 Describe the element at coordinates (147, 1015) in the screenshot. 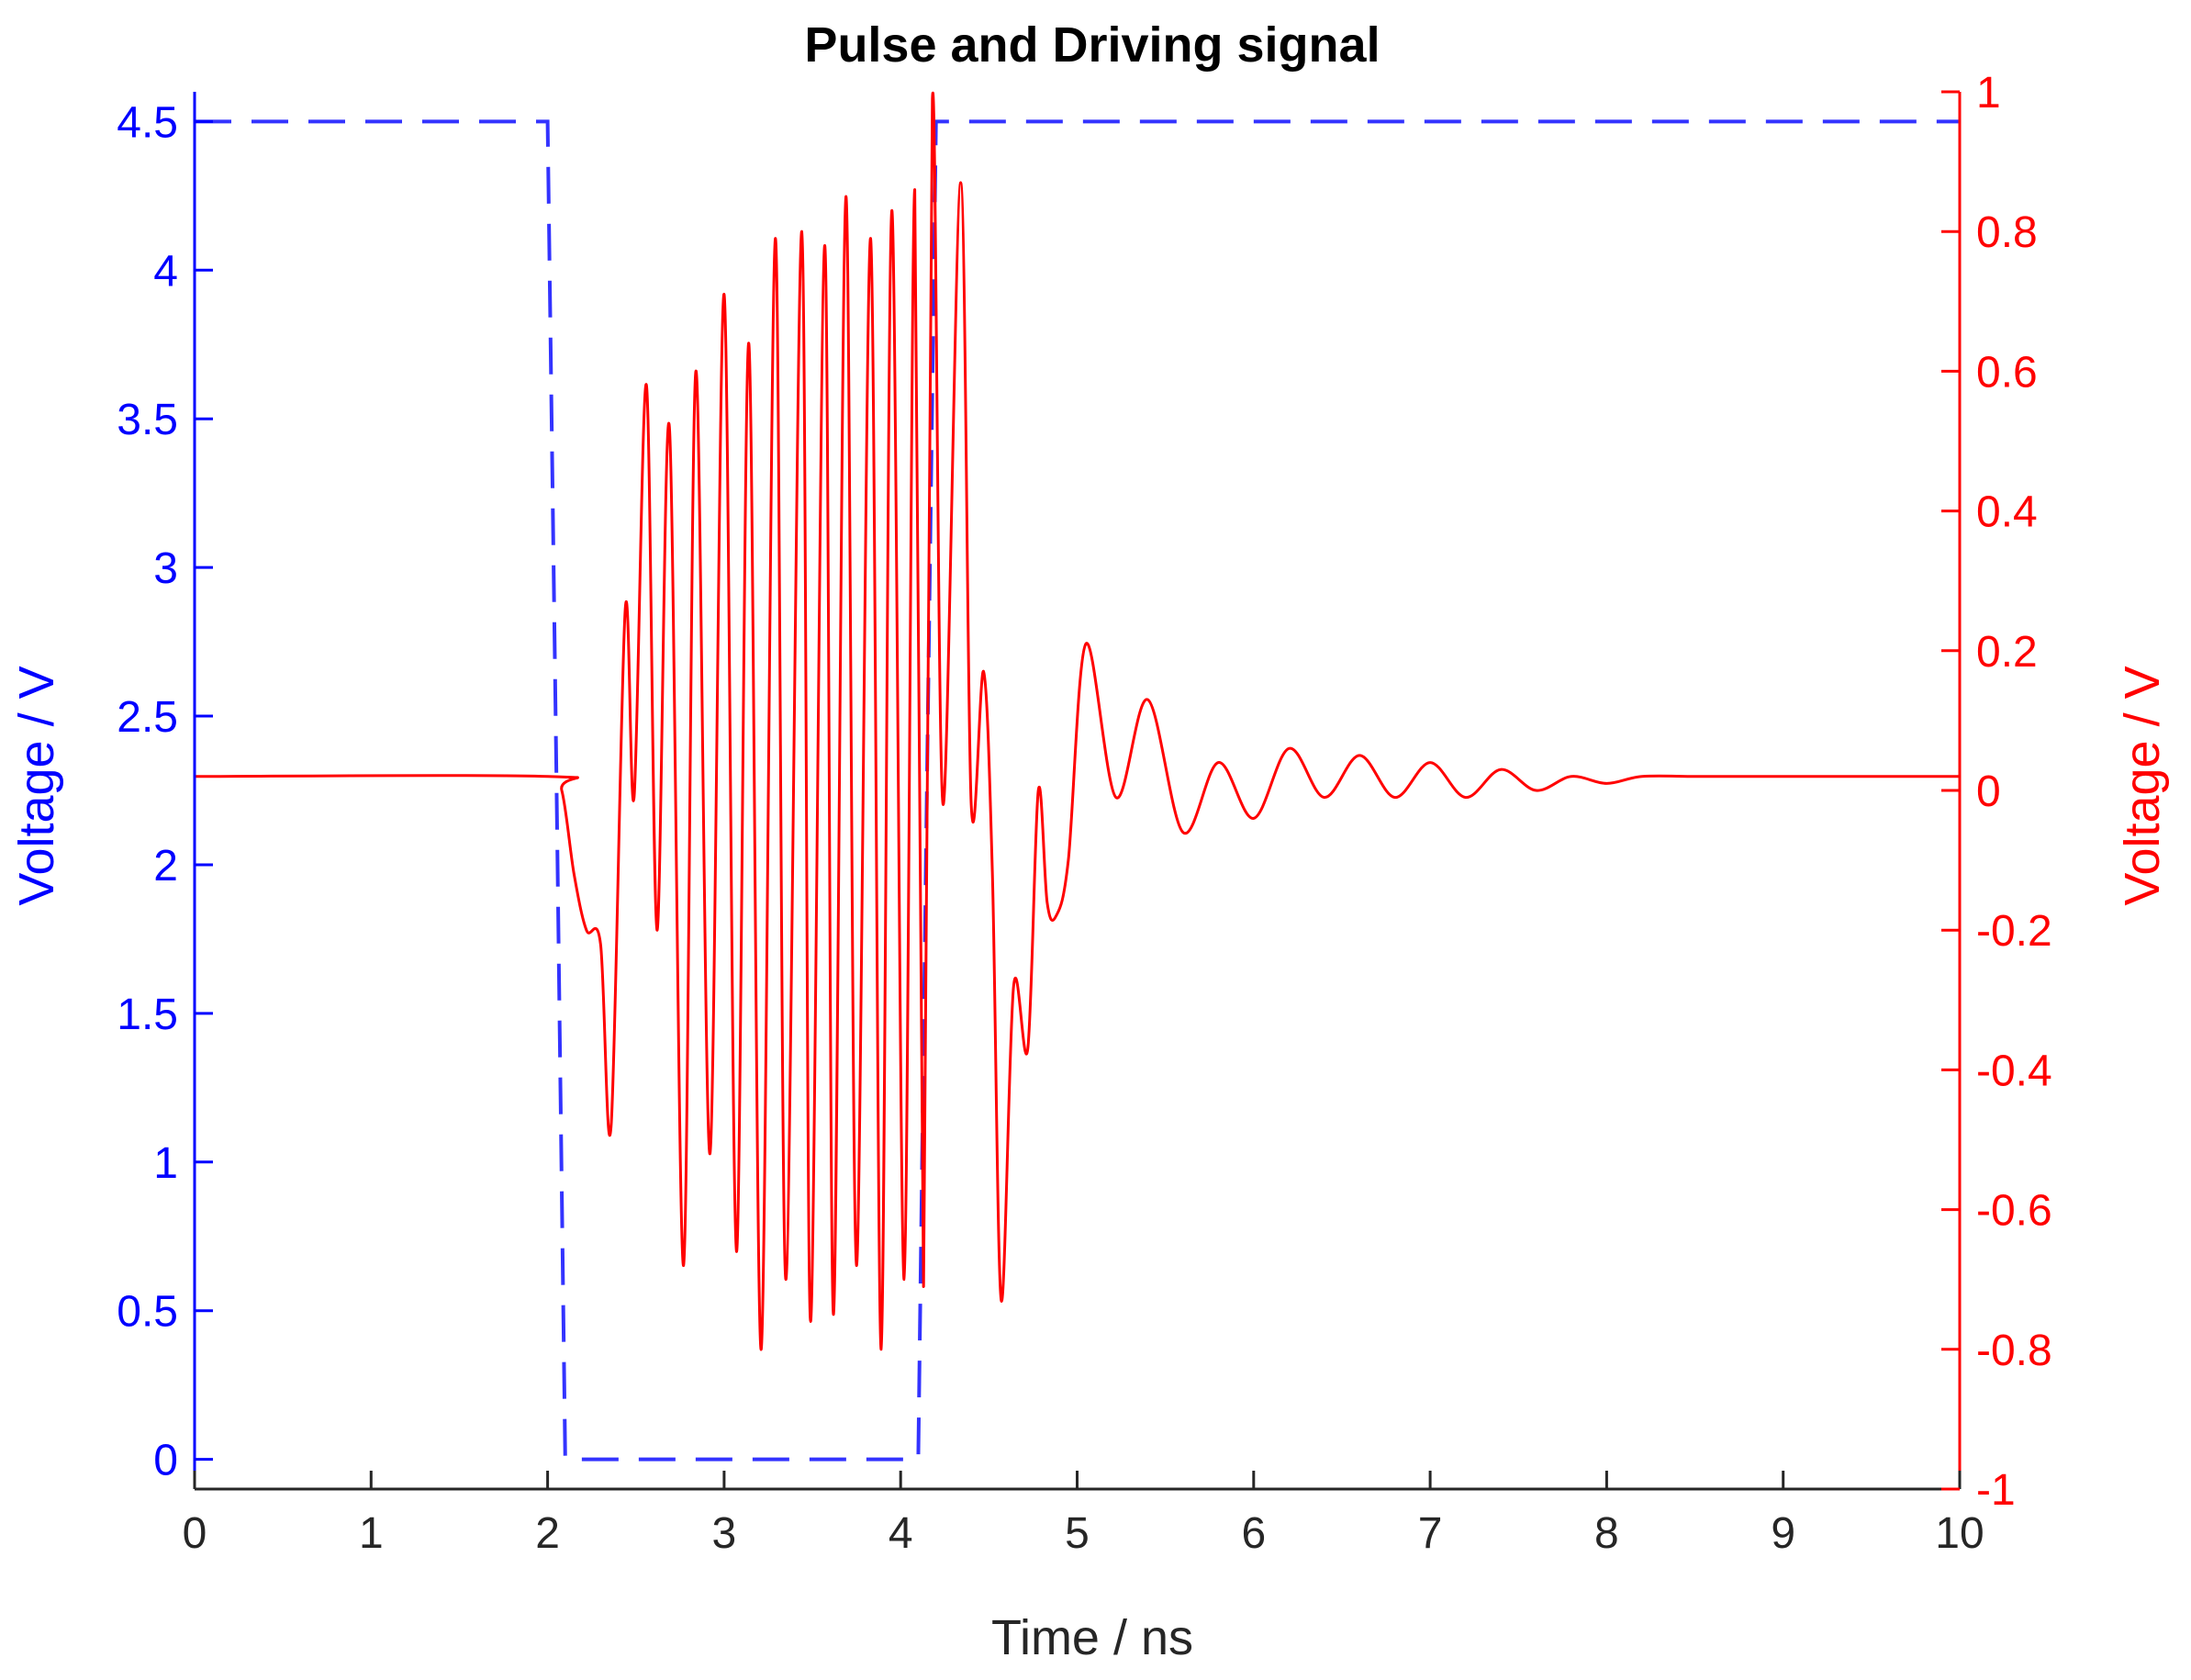

I see `y-tick-label-left: 1.5` at that location.